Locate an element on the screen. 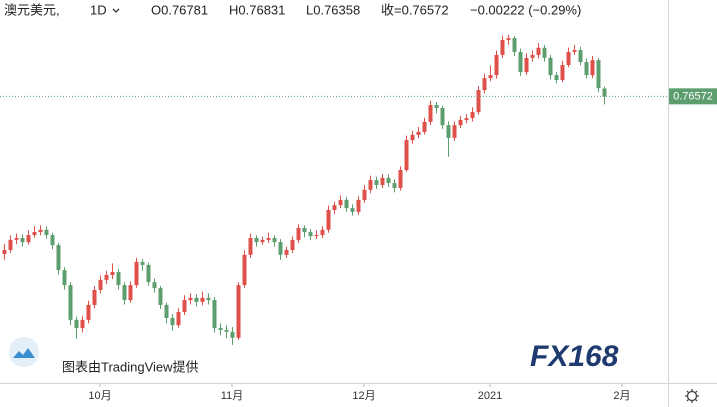 The image size is (717, 407). ohlc-high: H0.76831 is located at coordinates (257, 9).